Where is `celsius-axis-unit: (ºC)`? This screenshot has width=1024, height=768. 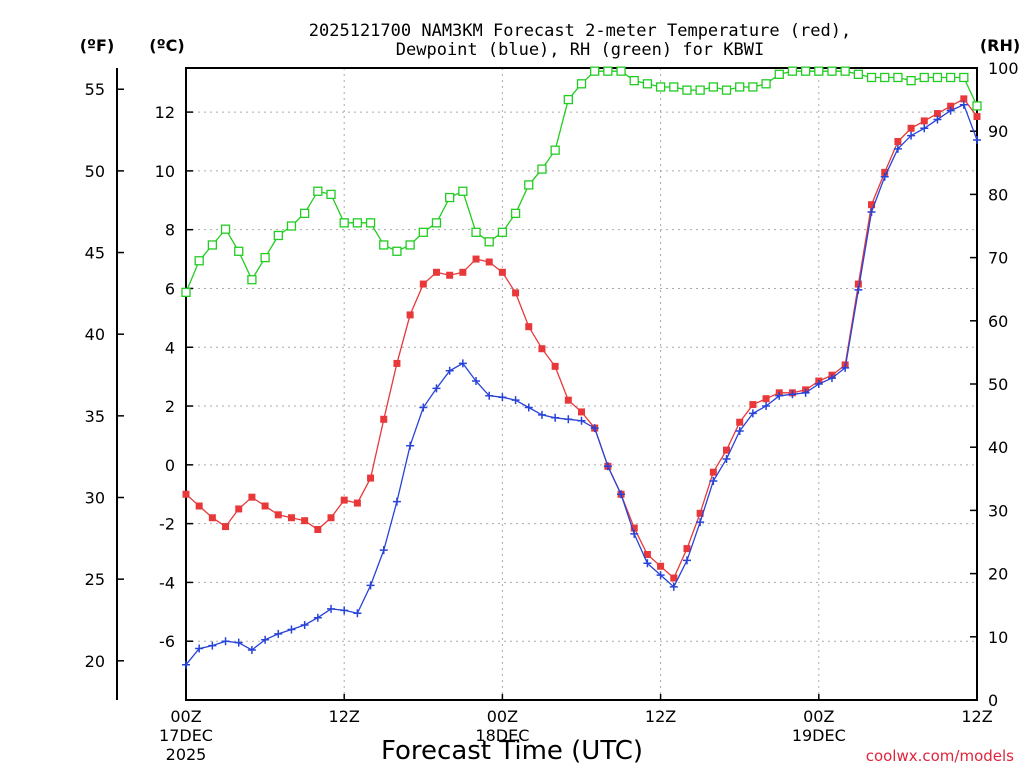
celsius-axis-unit: (ºC) is located at coordinates (166, 45).